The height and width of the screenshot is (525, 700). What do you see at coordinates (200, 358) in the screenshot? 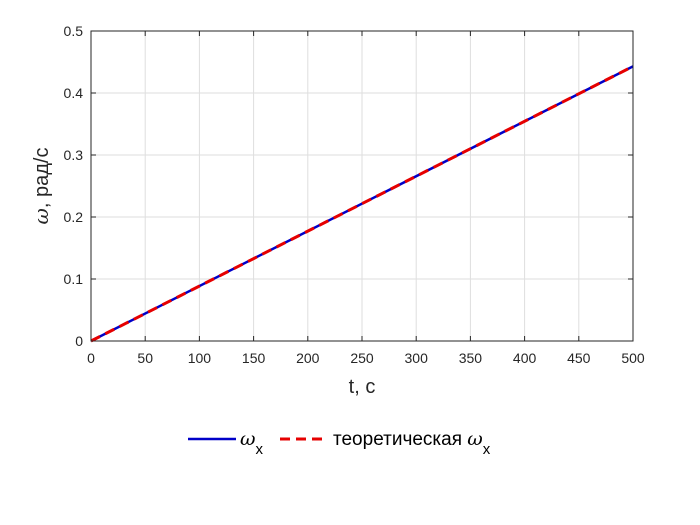
I see `x-tick-label: 100` at bounding box center [200, 358].